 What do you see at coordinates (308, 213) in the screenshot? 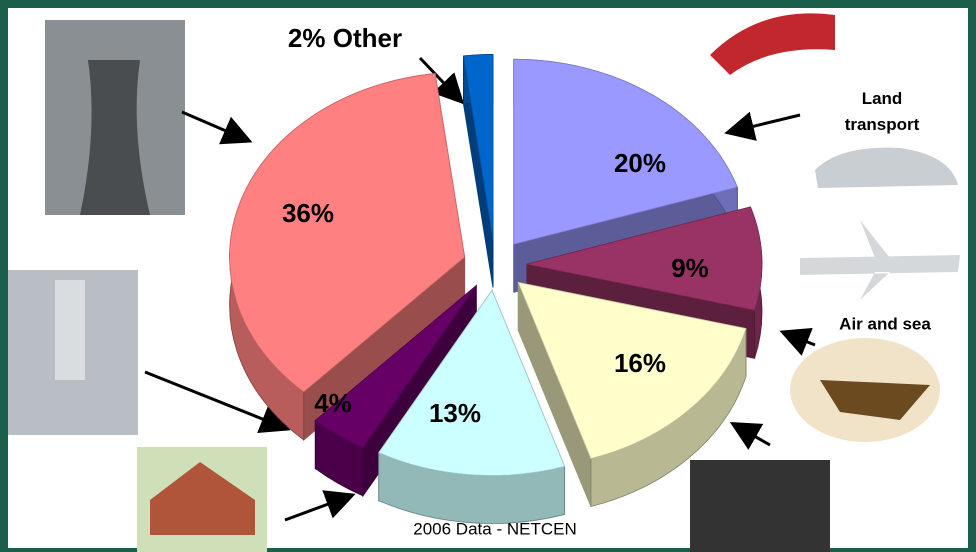
I see `data-label: 36%` at bounding box center [308, 213].